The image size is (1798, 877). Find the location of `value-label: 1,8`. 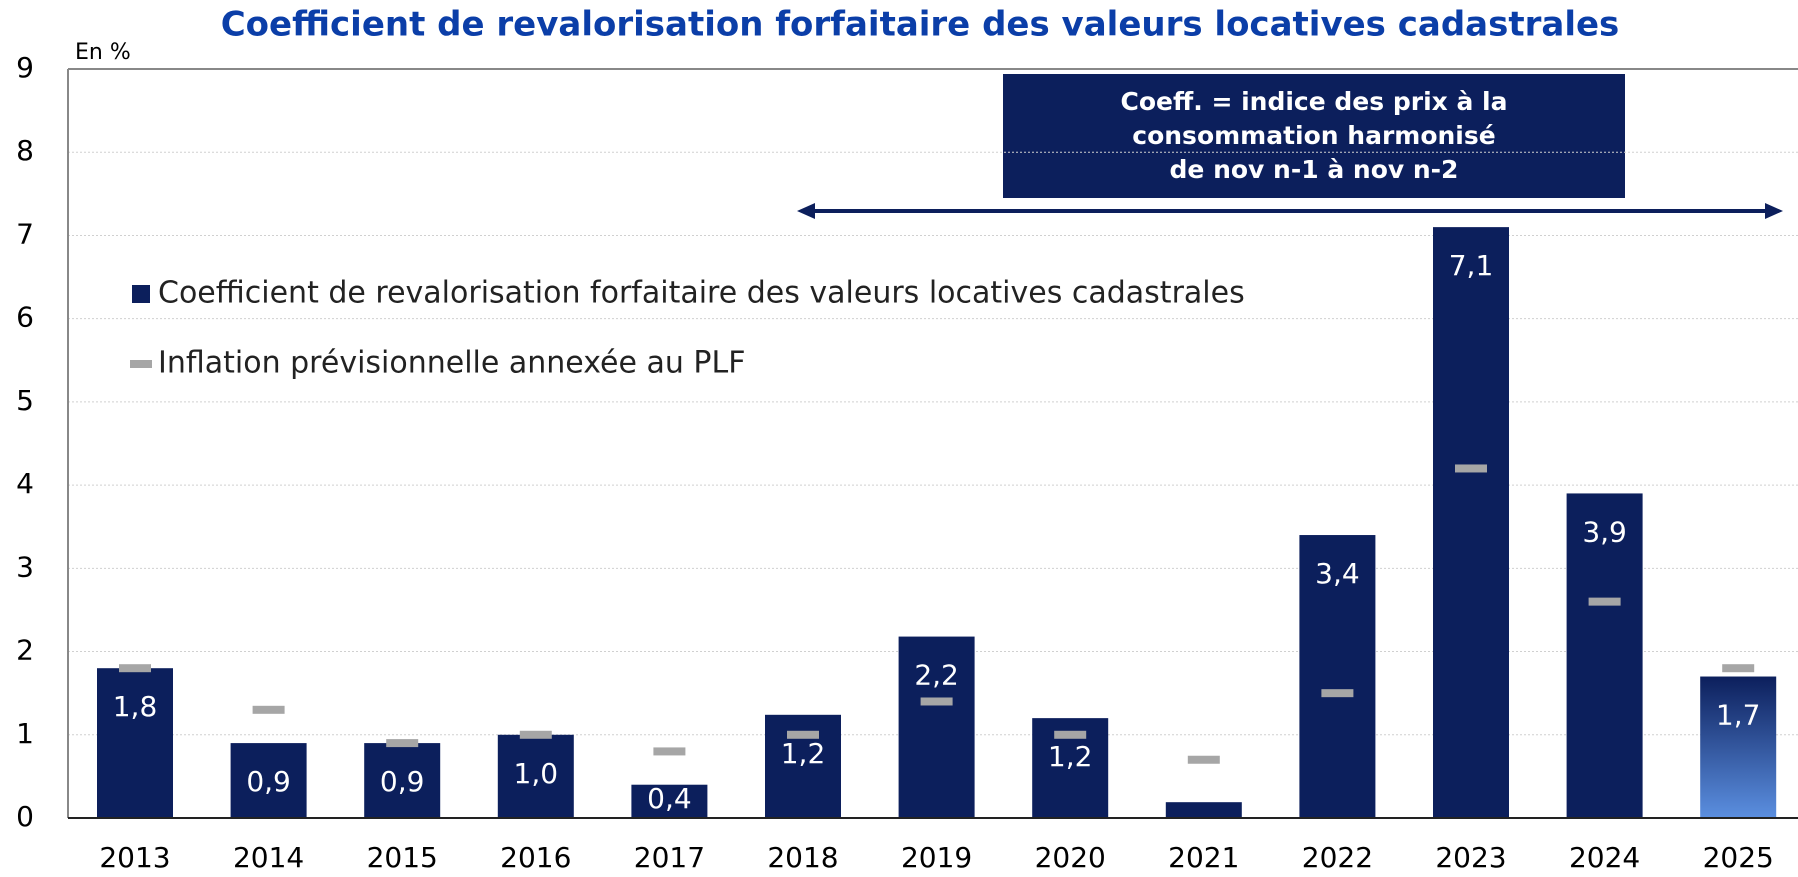

value-label: 1,8 is located at coordinates (135, 706).